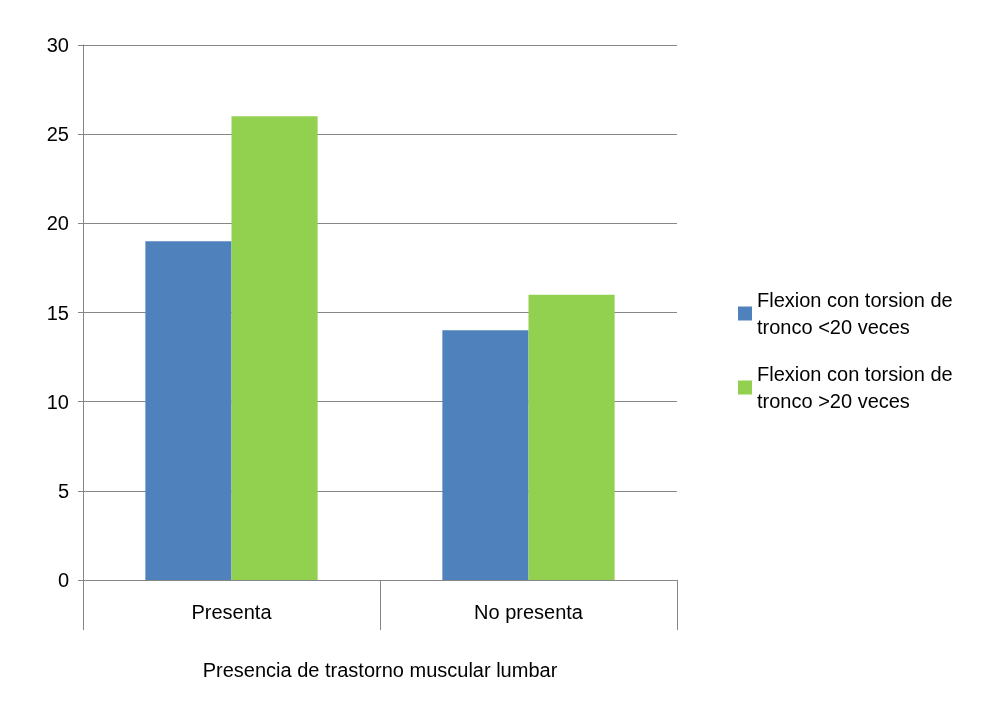  I want to click on y-tick-label: 25, so click(57, 134).